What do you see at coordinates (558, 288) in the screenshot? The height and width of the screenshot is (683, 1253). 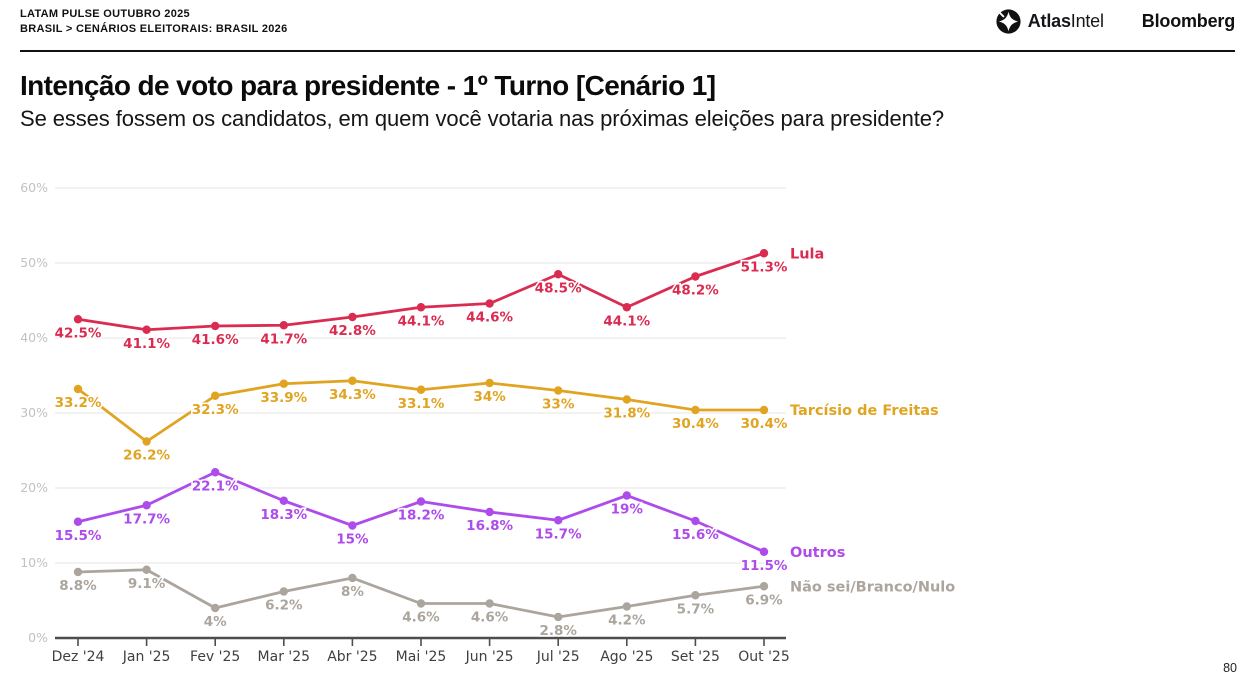 I see `data-point-label: 48.5%` at bounding box center [558, 288].